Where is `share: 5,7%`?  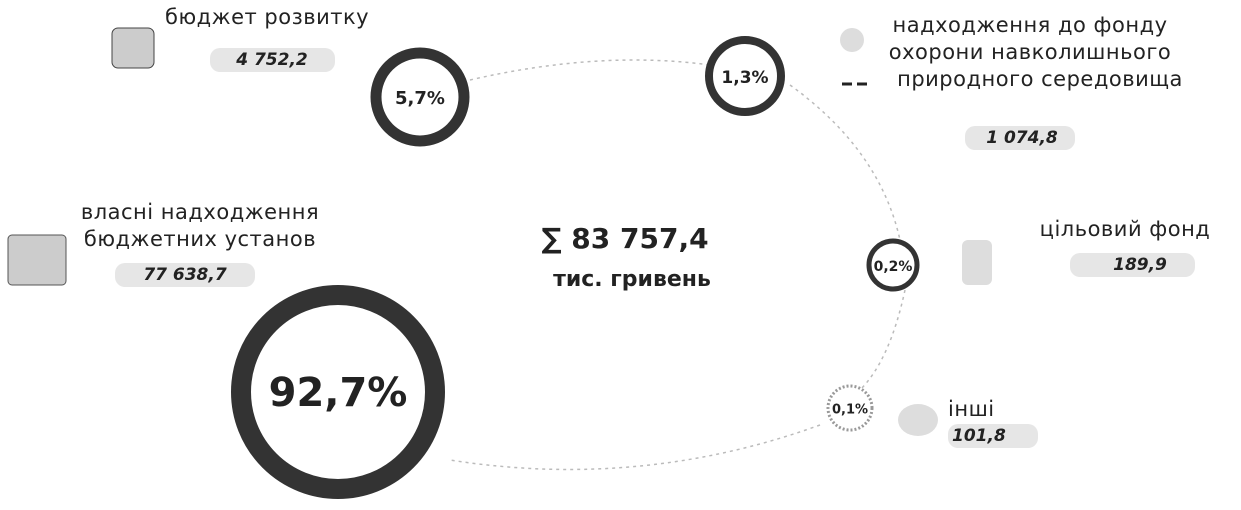 share: 5,7% is located at coordinates (420, 98).